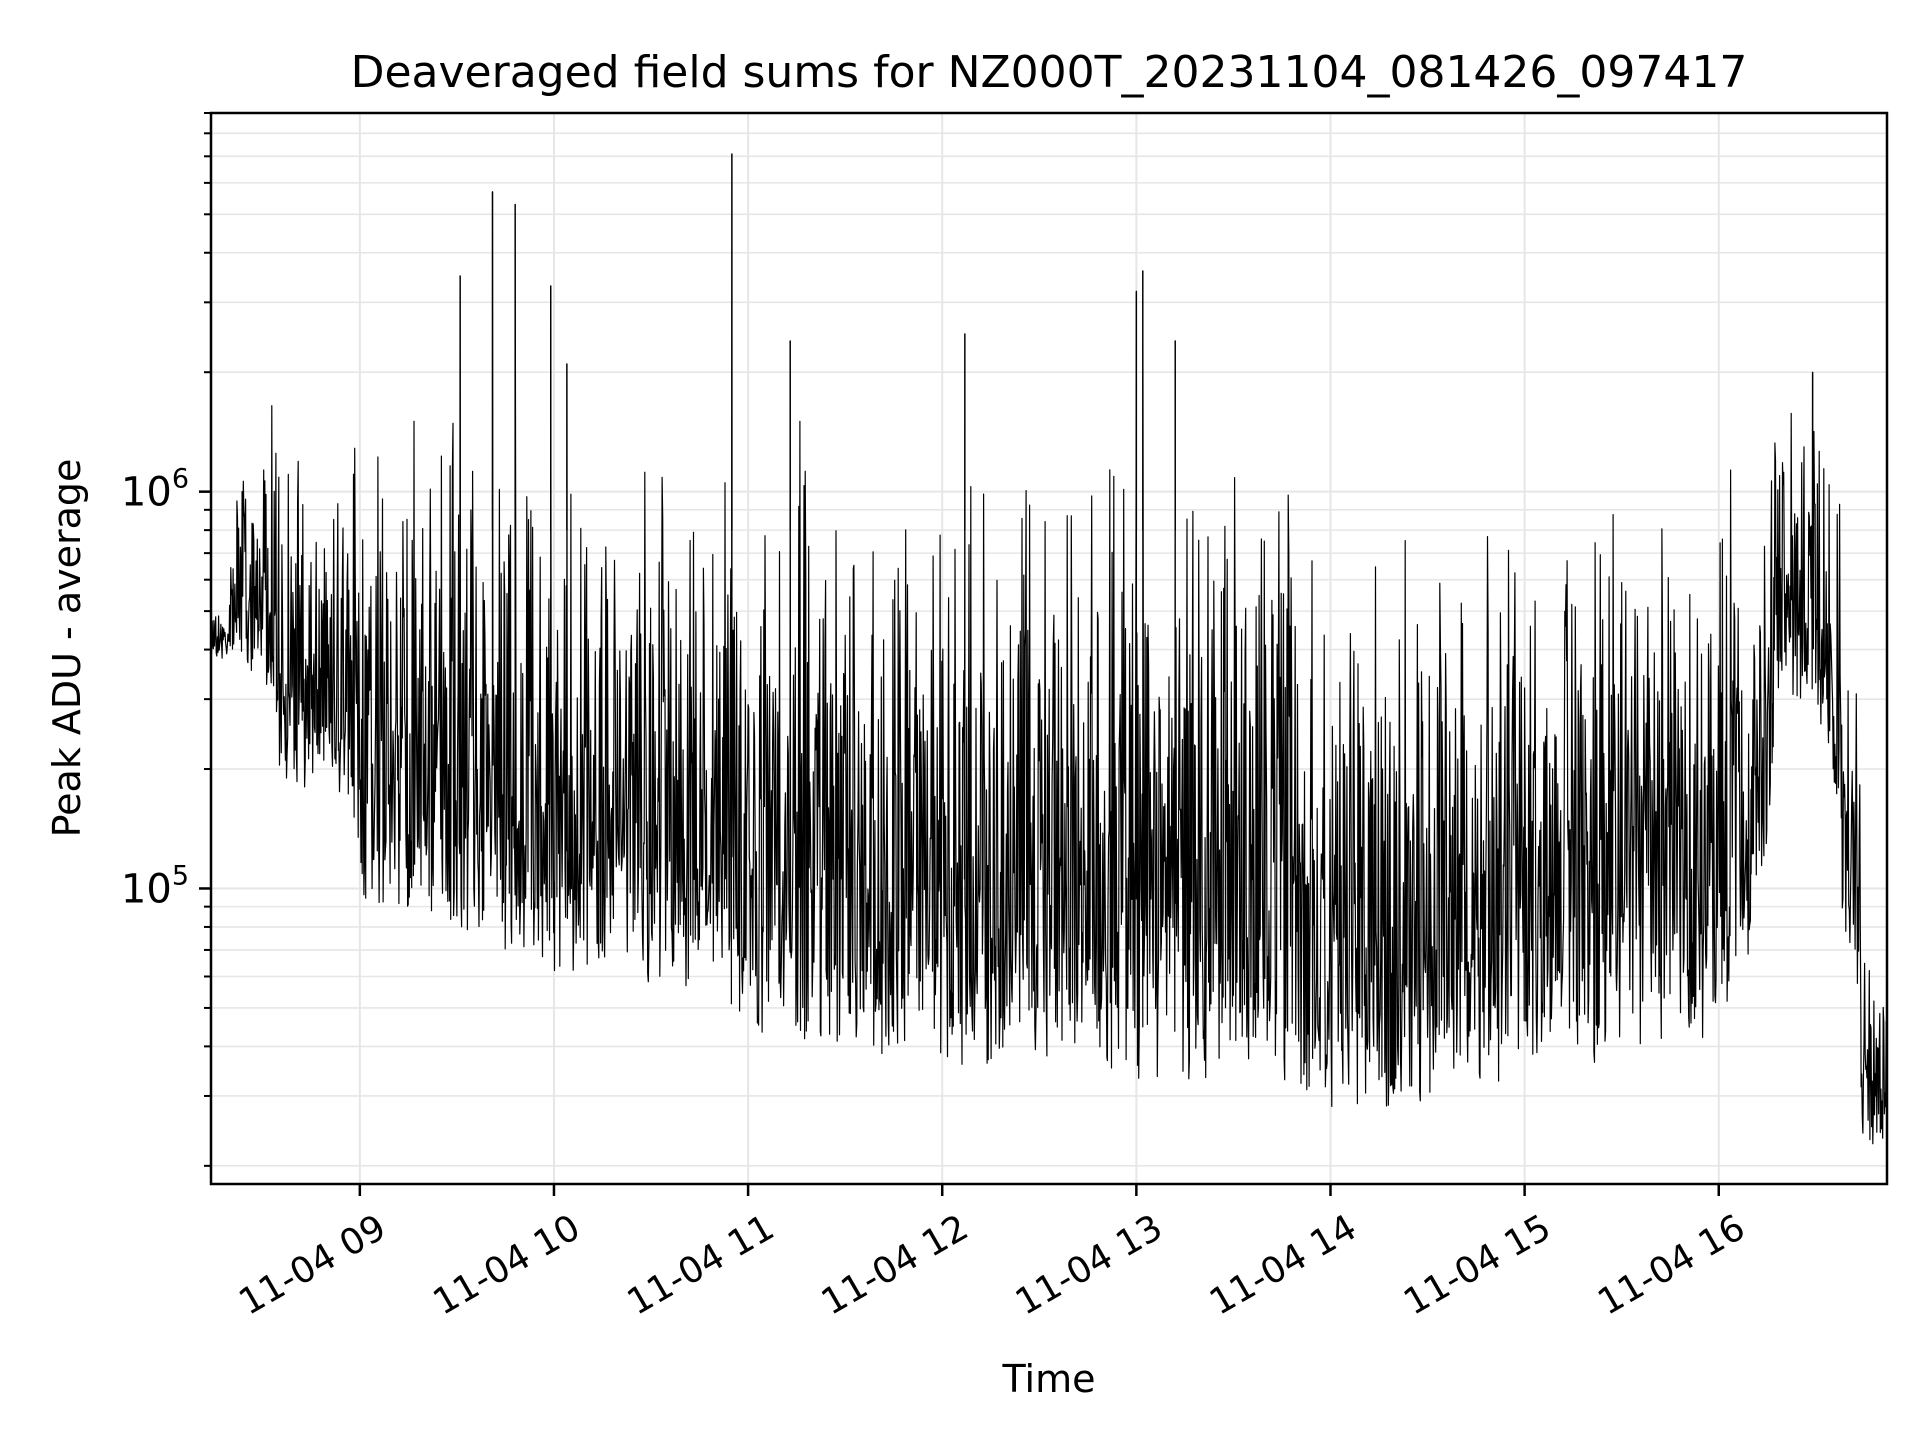  What do you see at coordinates (166, 639) in the screenshot?
I see `y-ticks: 10⁵ 10⁶` at bounding box center [166, 639].